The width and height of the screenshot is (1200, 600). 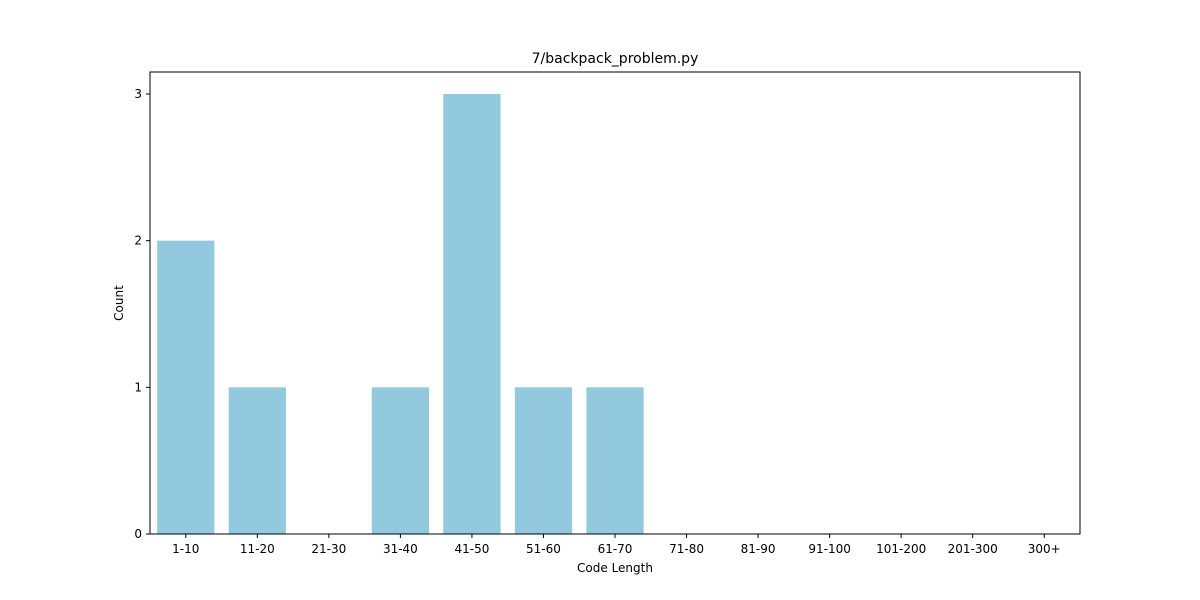 I want to click on chart-title: 7/backpack_problem.py, so click(x=615, y=59).